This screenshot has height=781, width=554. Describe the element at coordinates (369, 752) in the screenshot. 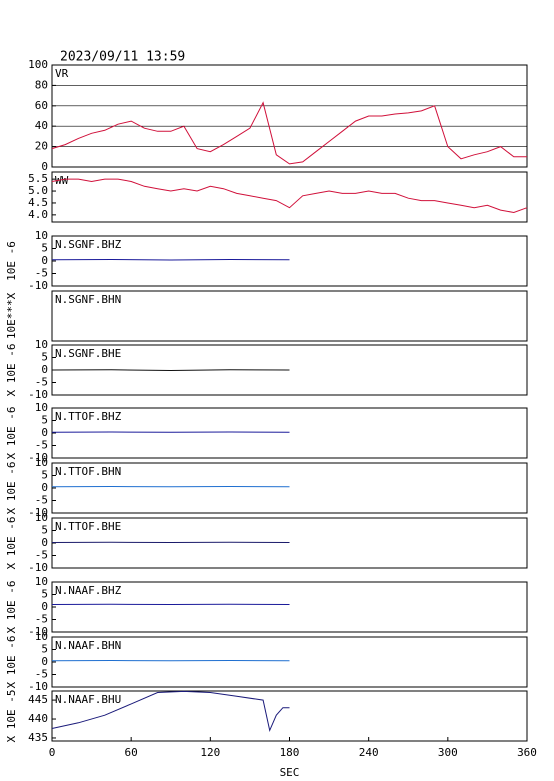

I see `x-tick-label: 240` at that location.